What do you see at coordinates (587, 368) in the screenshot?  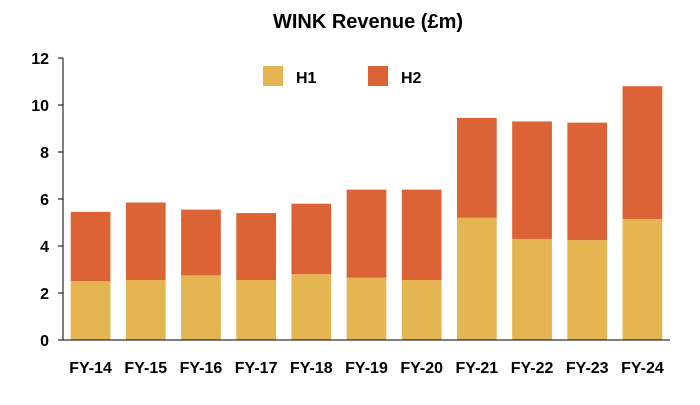 I see `x-tick-label: FY-23` at bounding box center [587, 368].